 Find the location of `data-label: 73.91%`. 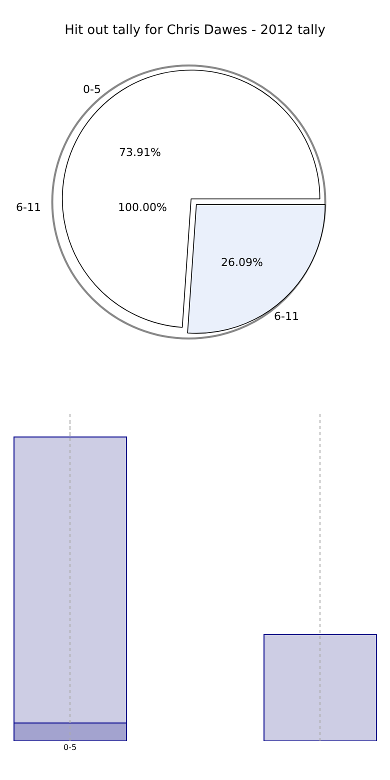

data-label: 73.91% is located at coordinates (140, 152).